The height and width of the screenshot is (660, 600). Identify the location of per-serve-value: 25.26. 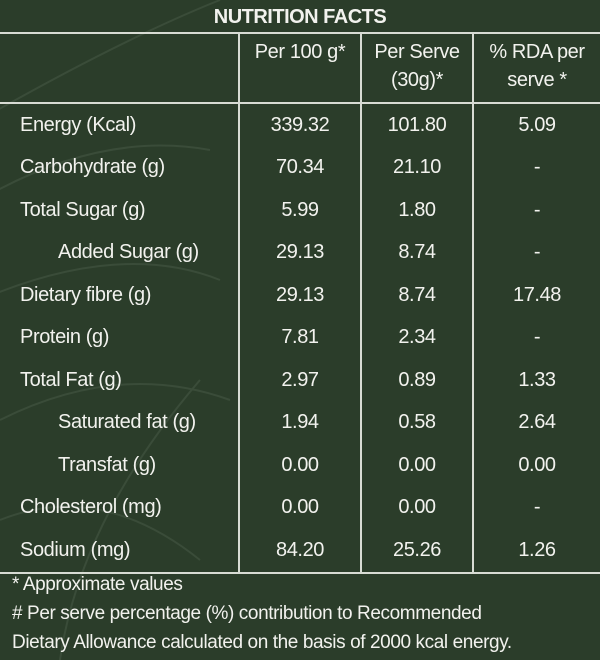
(417, 551).